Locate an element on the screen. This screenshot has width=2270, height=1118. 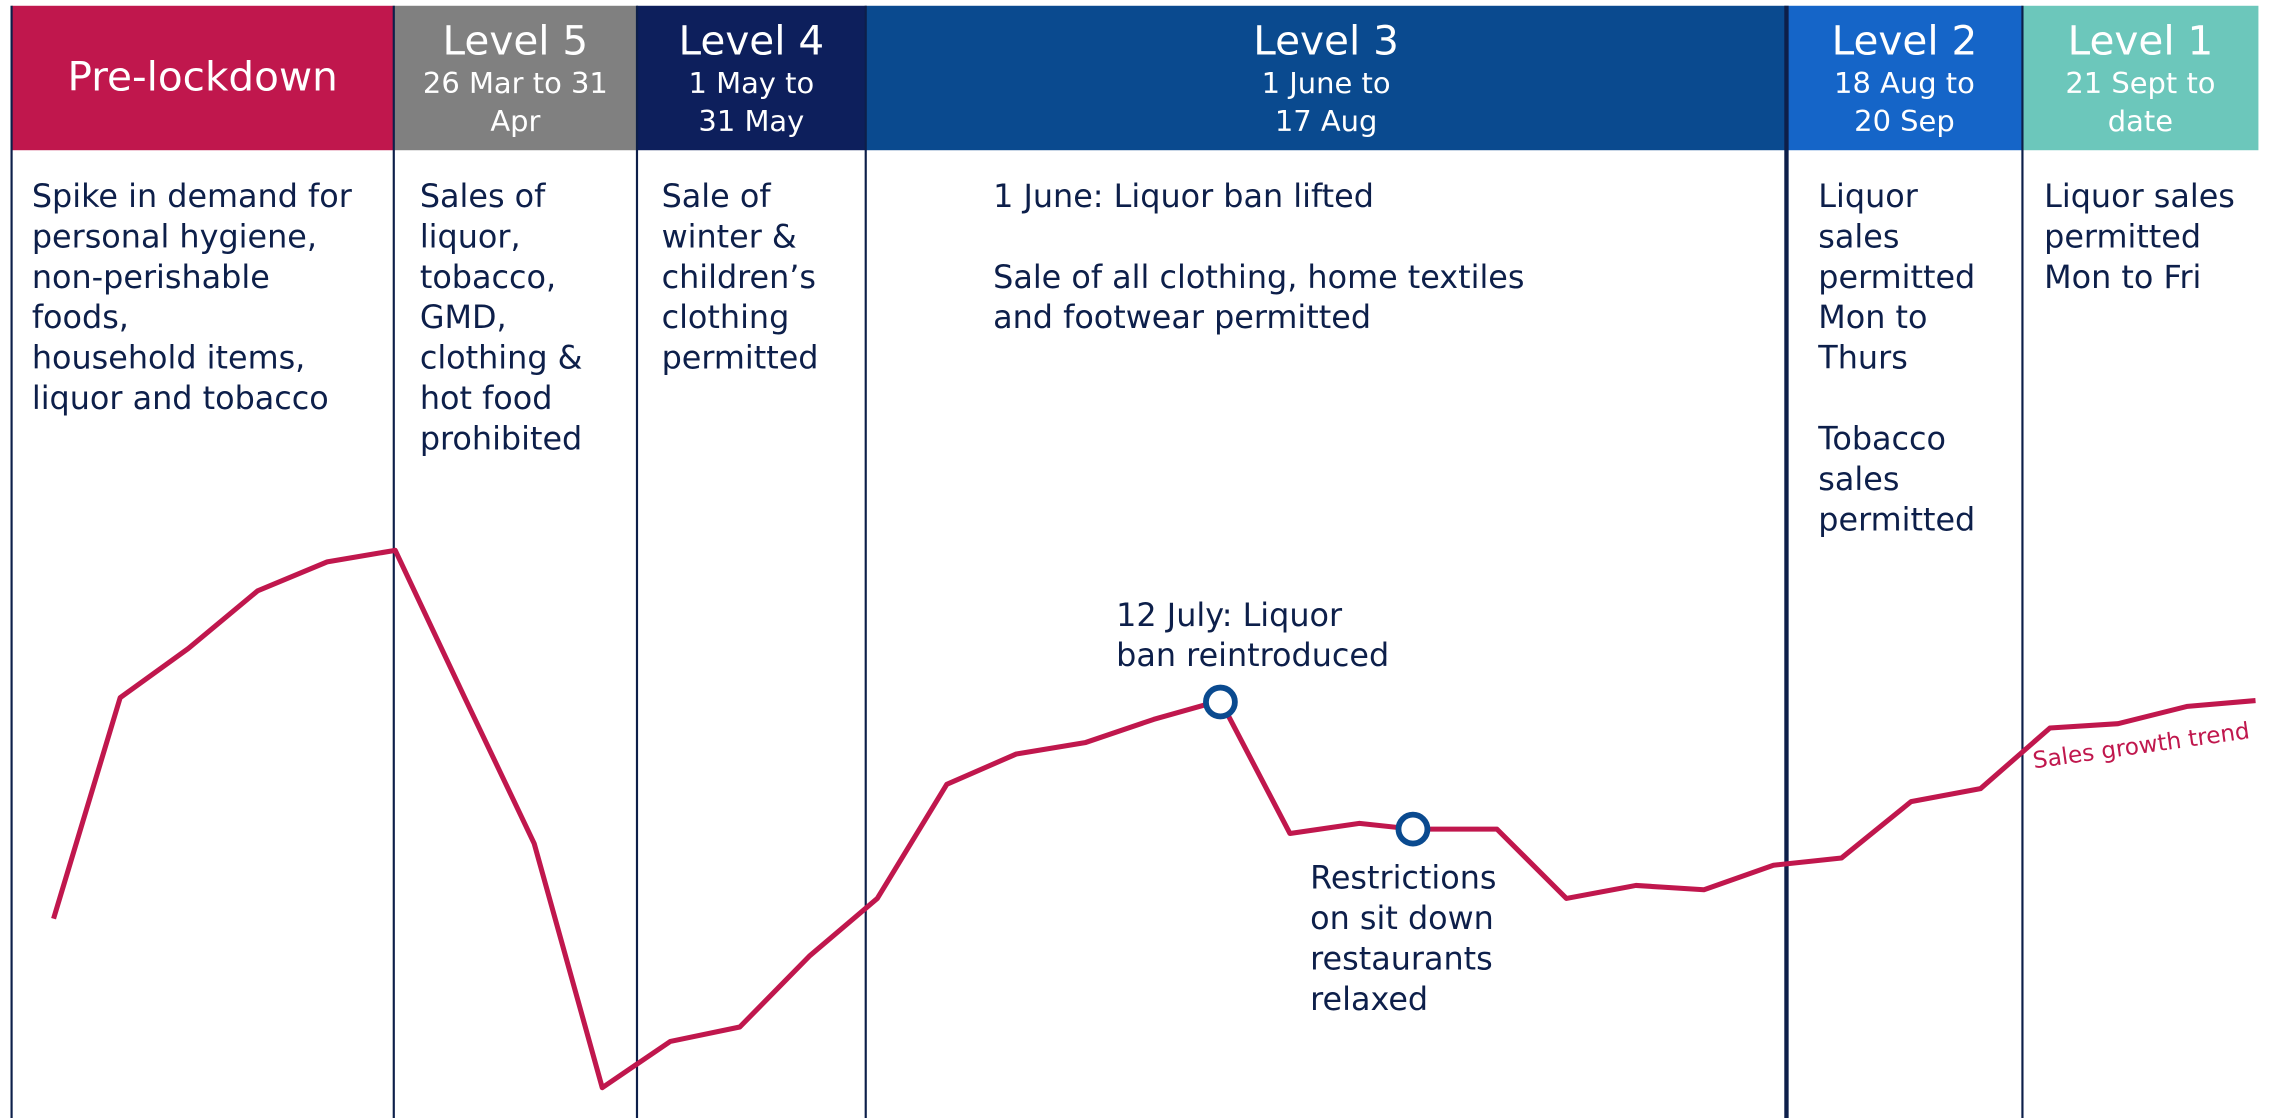
annotation: Restrictions is located at coordinates (1403, 878).